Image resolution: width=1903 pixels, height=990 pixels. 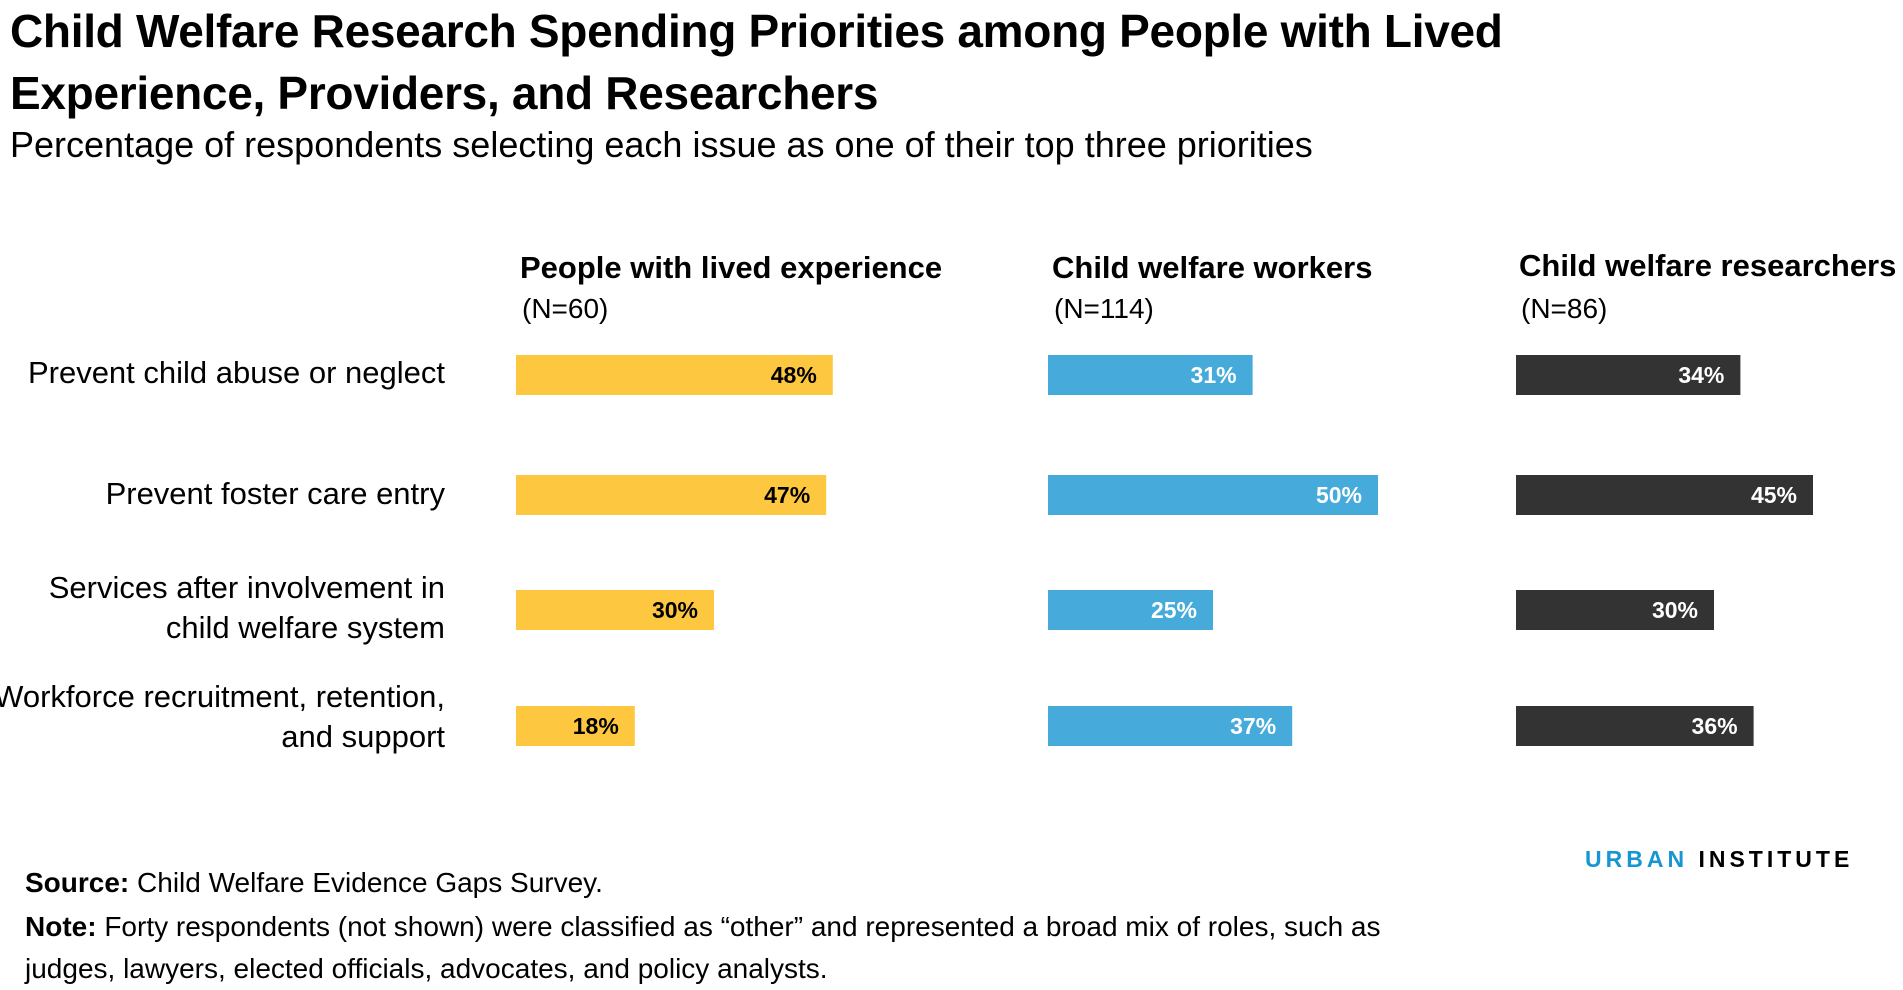 What do you see at coordinates (1174, 610) in the screenshot?
I see `data-label-workers-3: 25%` at bounding box center [1174, 610].